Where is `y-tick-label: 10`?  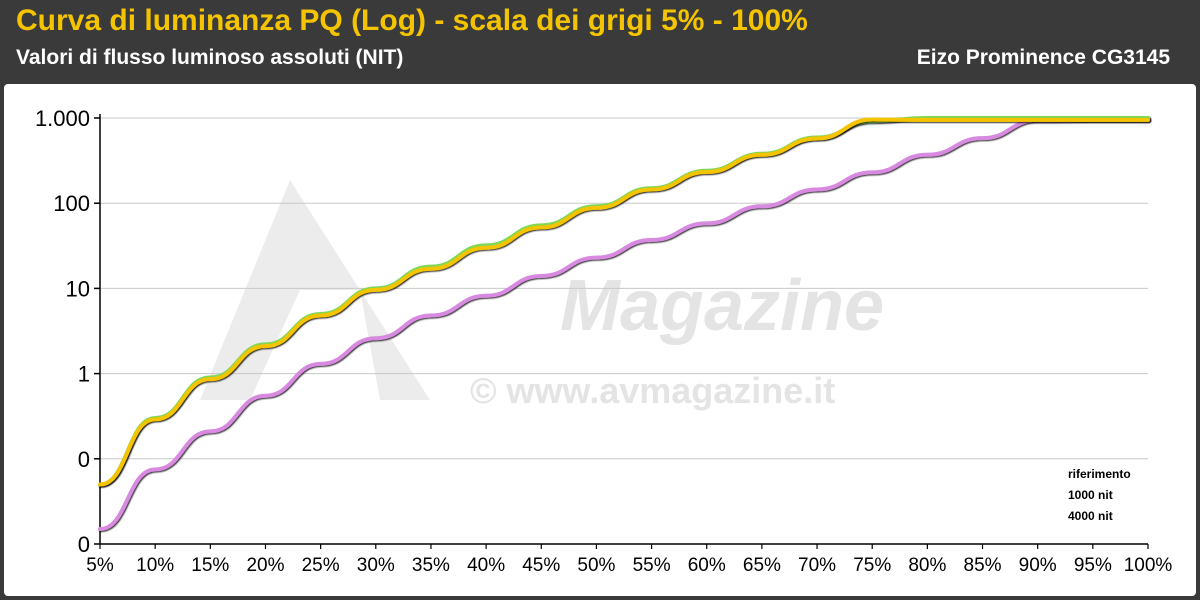 y-tick-label: 10 is located at coordinates (78, 288).